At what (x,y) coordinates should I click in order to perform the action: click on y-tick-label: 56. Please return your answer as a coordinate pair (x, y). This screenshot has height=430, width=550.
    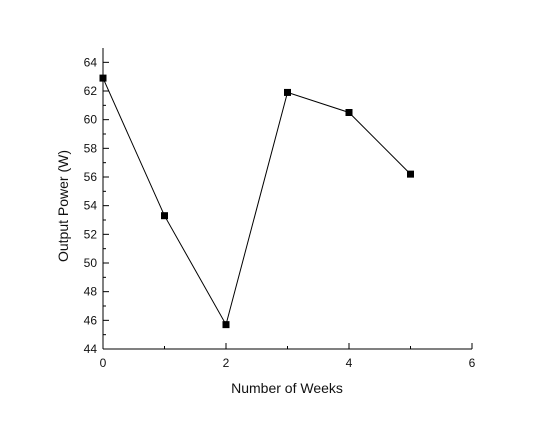
    Looking at the image, I should click on (91, 177).